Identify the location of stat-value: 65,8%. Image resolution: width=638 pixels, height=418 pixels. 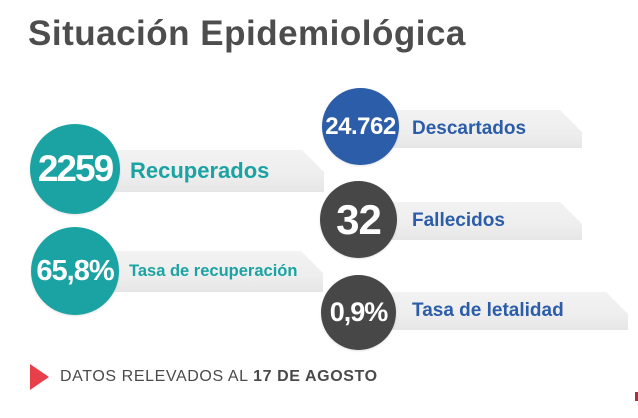
(75, 270).